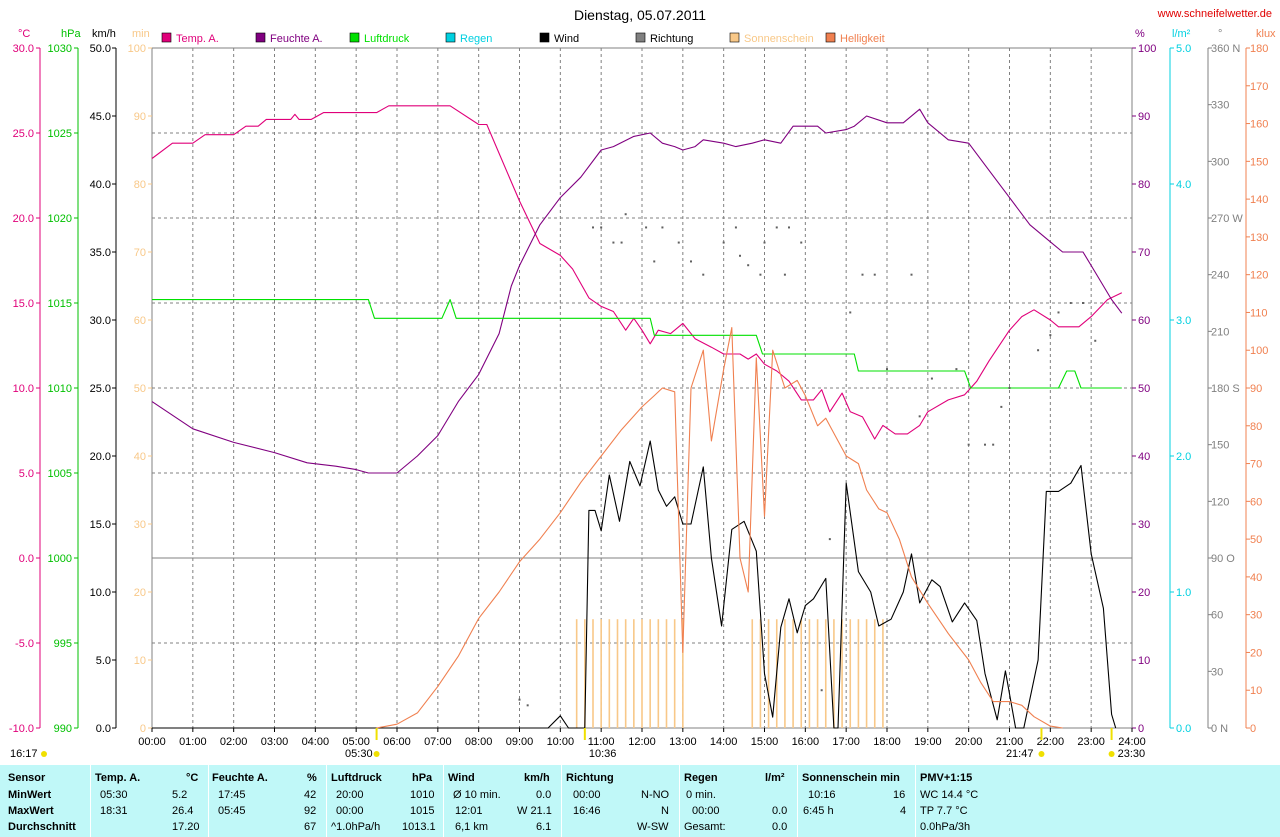  I want to click on stats-cell: Gesamt:, so click(705, 827).